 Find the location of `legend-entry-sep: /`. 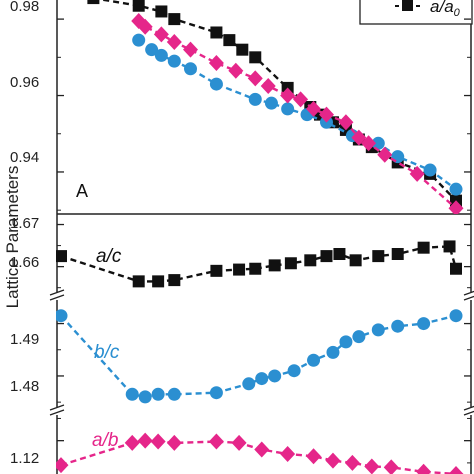

legend-entry-sep: / is located at coordinates (442, 8).